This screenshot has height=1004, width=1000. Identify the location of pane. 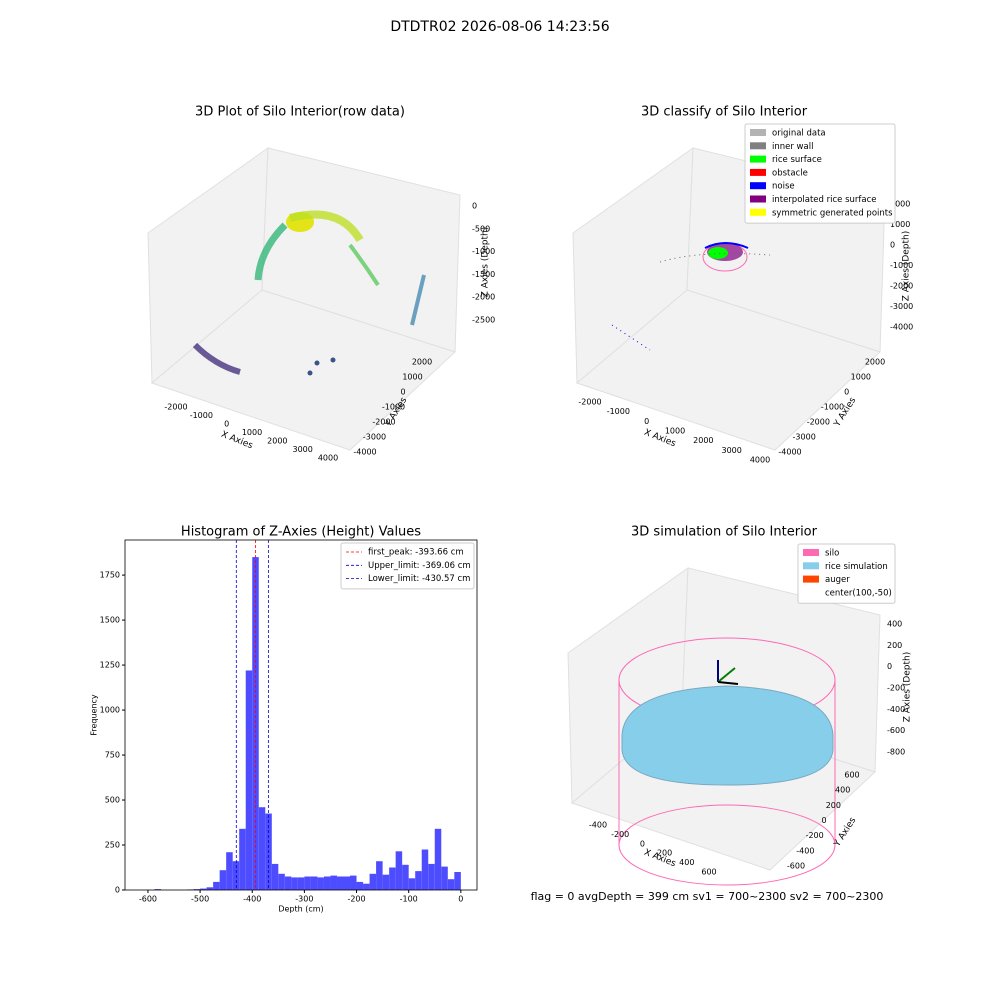
(728, 370).